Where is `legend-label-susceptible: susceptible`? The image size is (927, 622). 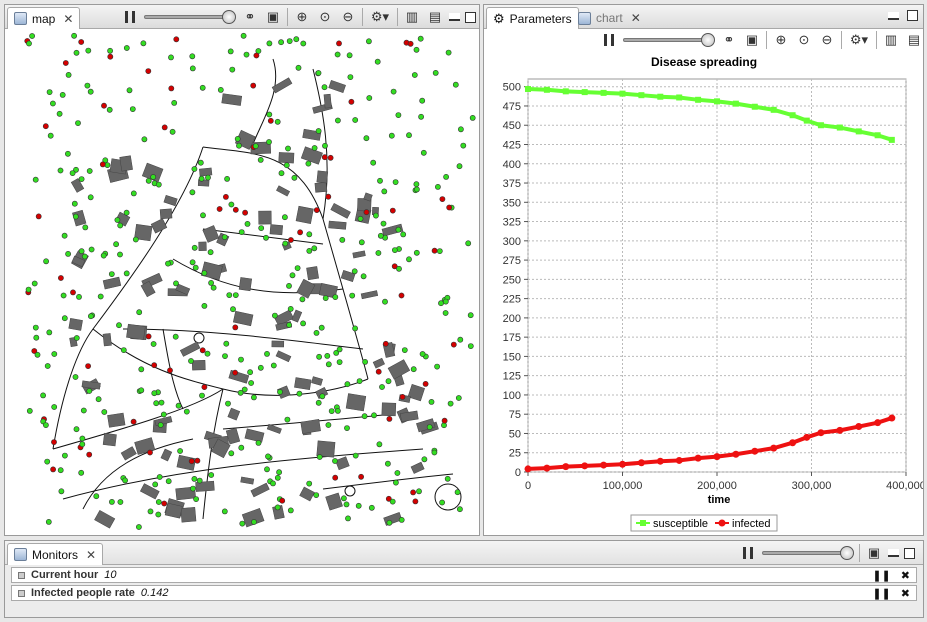
legend-label-susceptible: susceptible is located at coordinates (680, 524).